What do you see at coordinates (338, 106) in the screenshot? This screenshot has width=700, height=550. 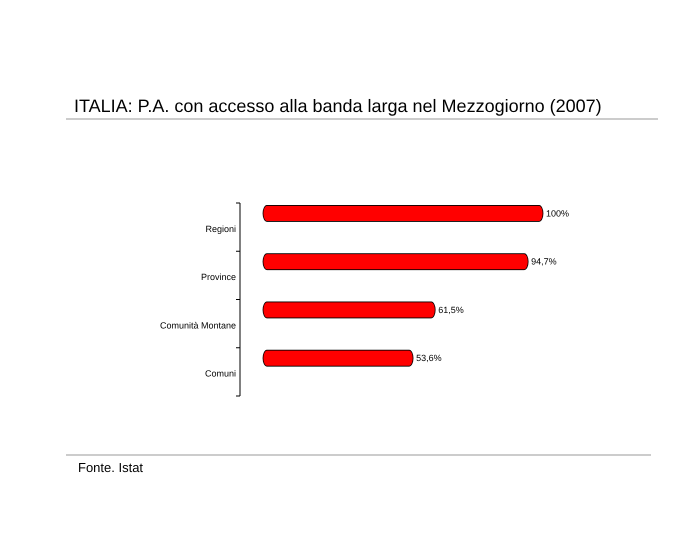 I see `chart-title: ITALIA: P.A. con accesso alla banda larga nel Mezzogiorno (2007)` at bounding box center [338, 106].